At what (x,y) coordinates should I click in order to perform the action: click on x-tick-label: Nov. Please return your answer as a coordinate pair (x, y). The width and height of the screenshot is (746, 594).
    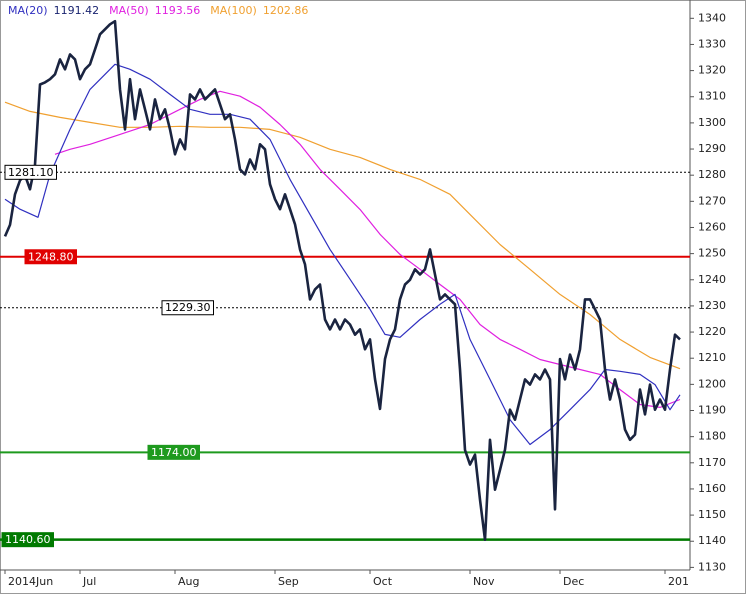
    Looking at the image, I should click on (484, 581).